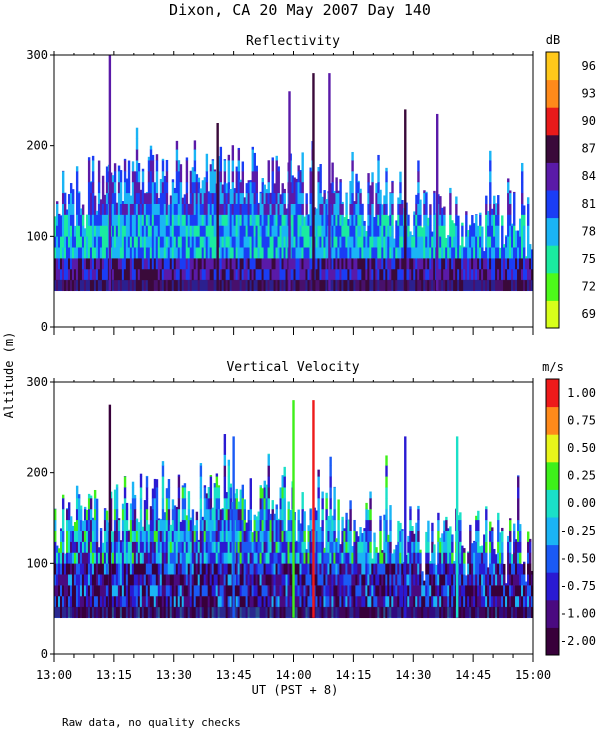 This screenshot has height=750, width=600. I want to click on x-tick-label: 15:00, so click(533, 675).